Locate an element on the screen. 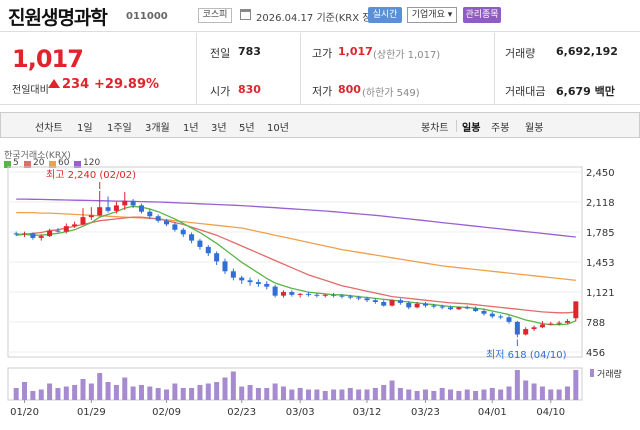  diff-label: 전일대비 is located at coordinates (30, 90).